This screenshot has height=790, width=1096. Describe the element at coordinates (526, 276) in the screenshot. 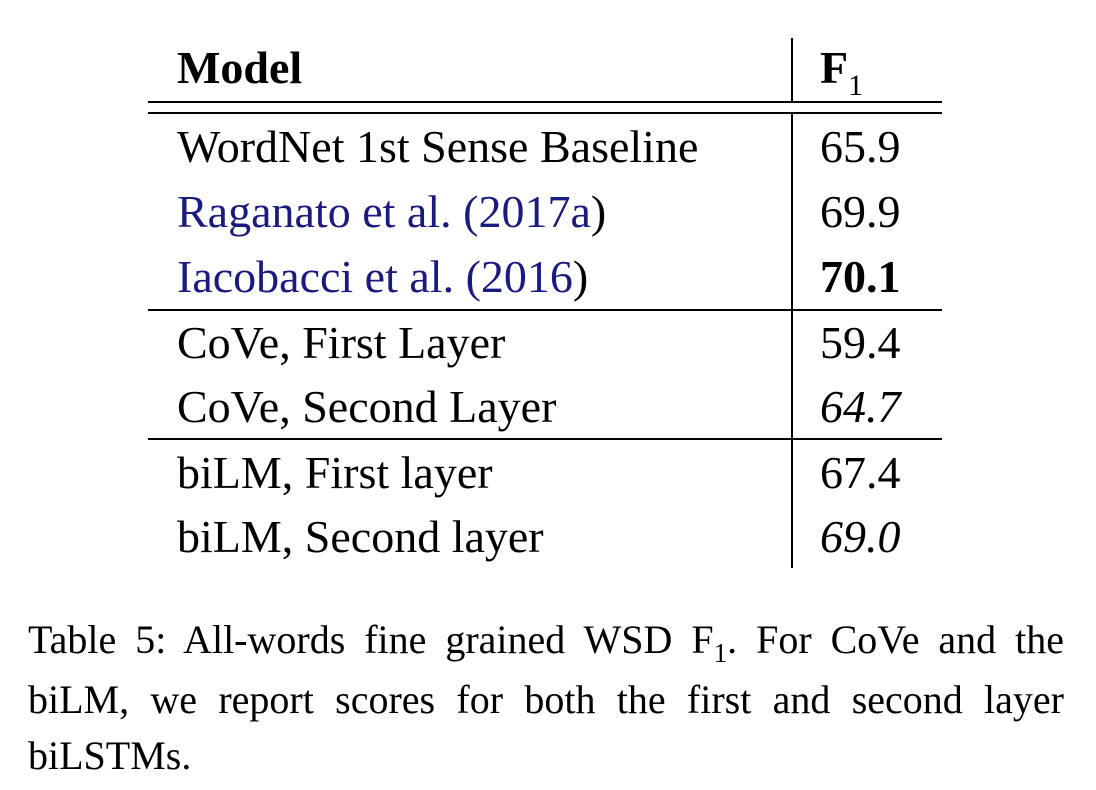

I see `citation-link: 2016` at that location.